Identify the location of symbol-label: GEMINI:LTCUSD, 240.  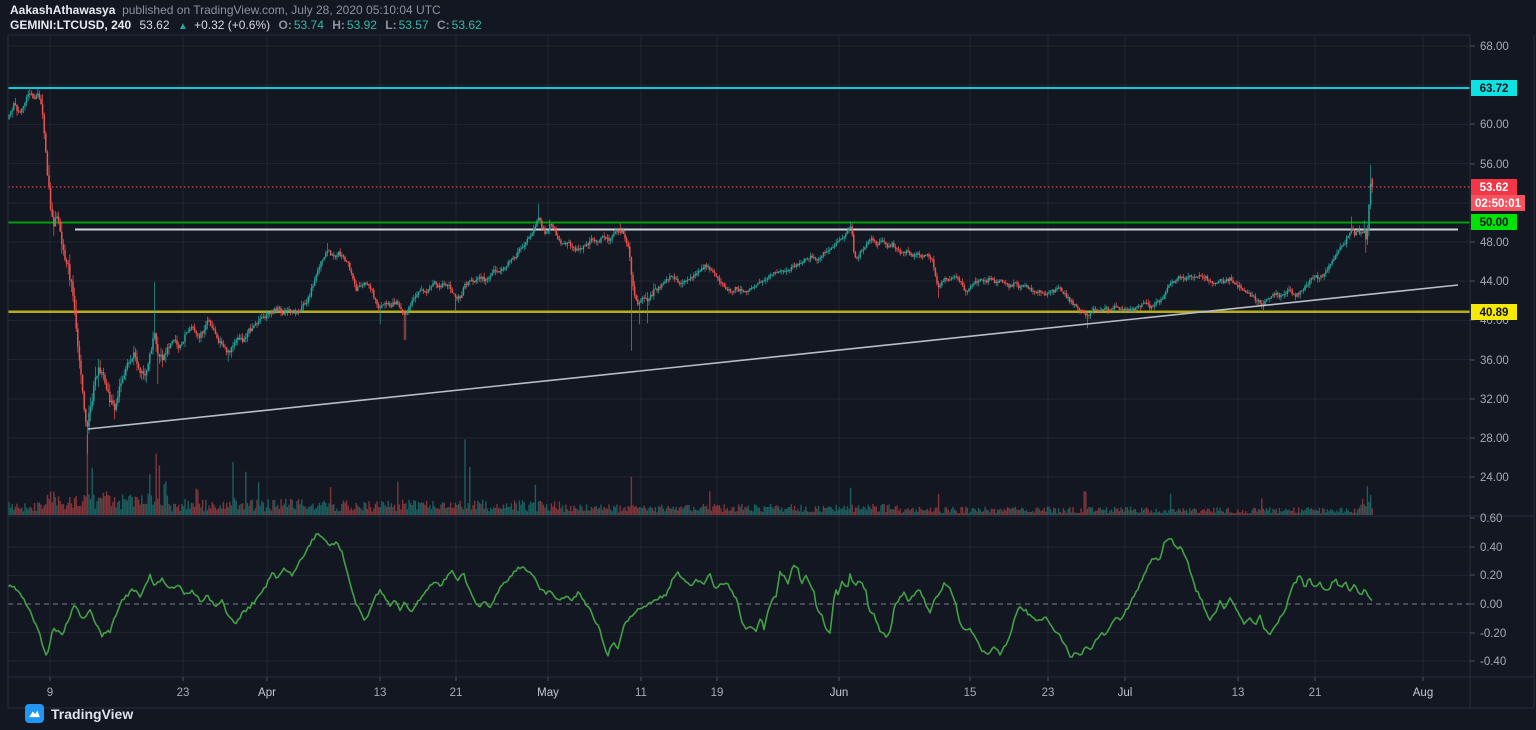
(71, 25).